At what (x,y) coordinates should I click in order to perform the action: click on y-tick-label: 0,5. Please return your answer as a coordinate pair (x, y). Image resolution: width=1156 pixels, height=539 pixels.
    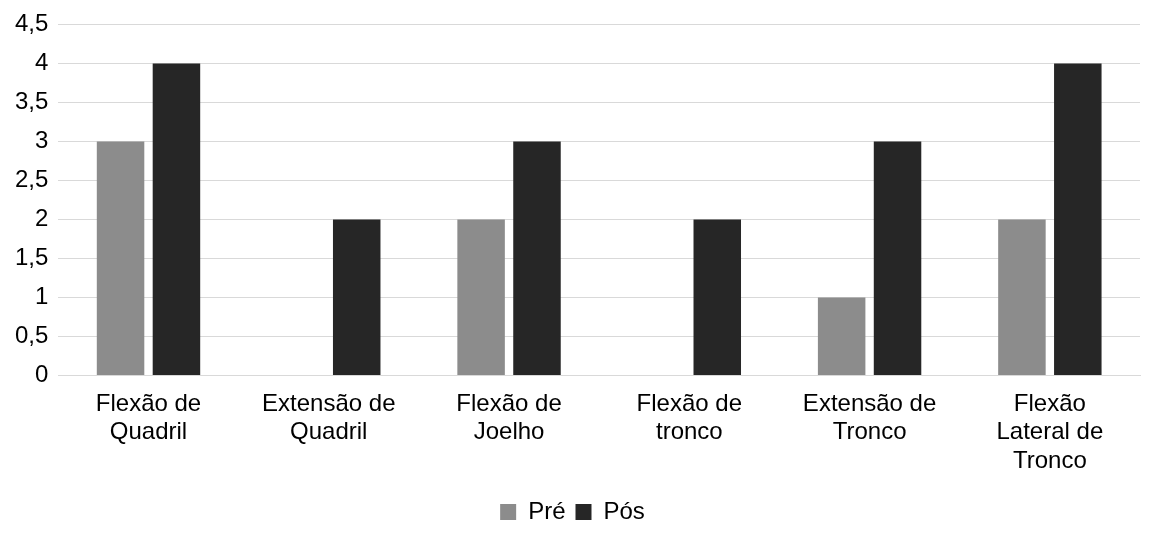
    Looking at the image, I should click on (31, 335).